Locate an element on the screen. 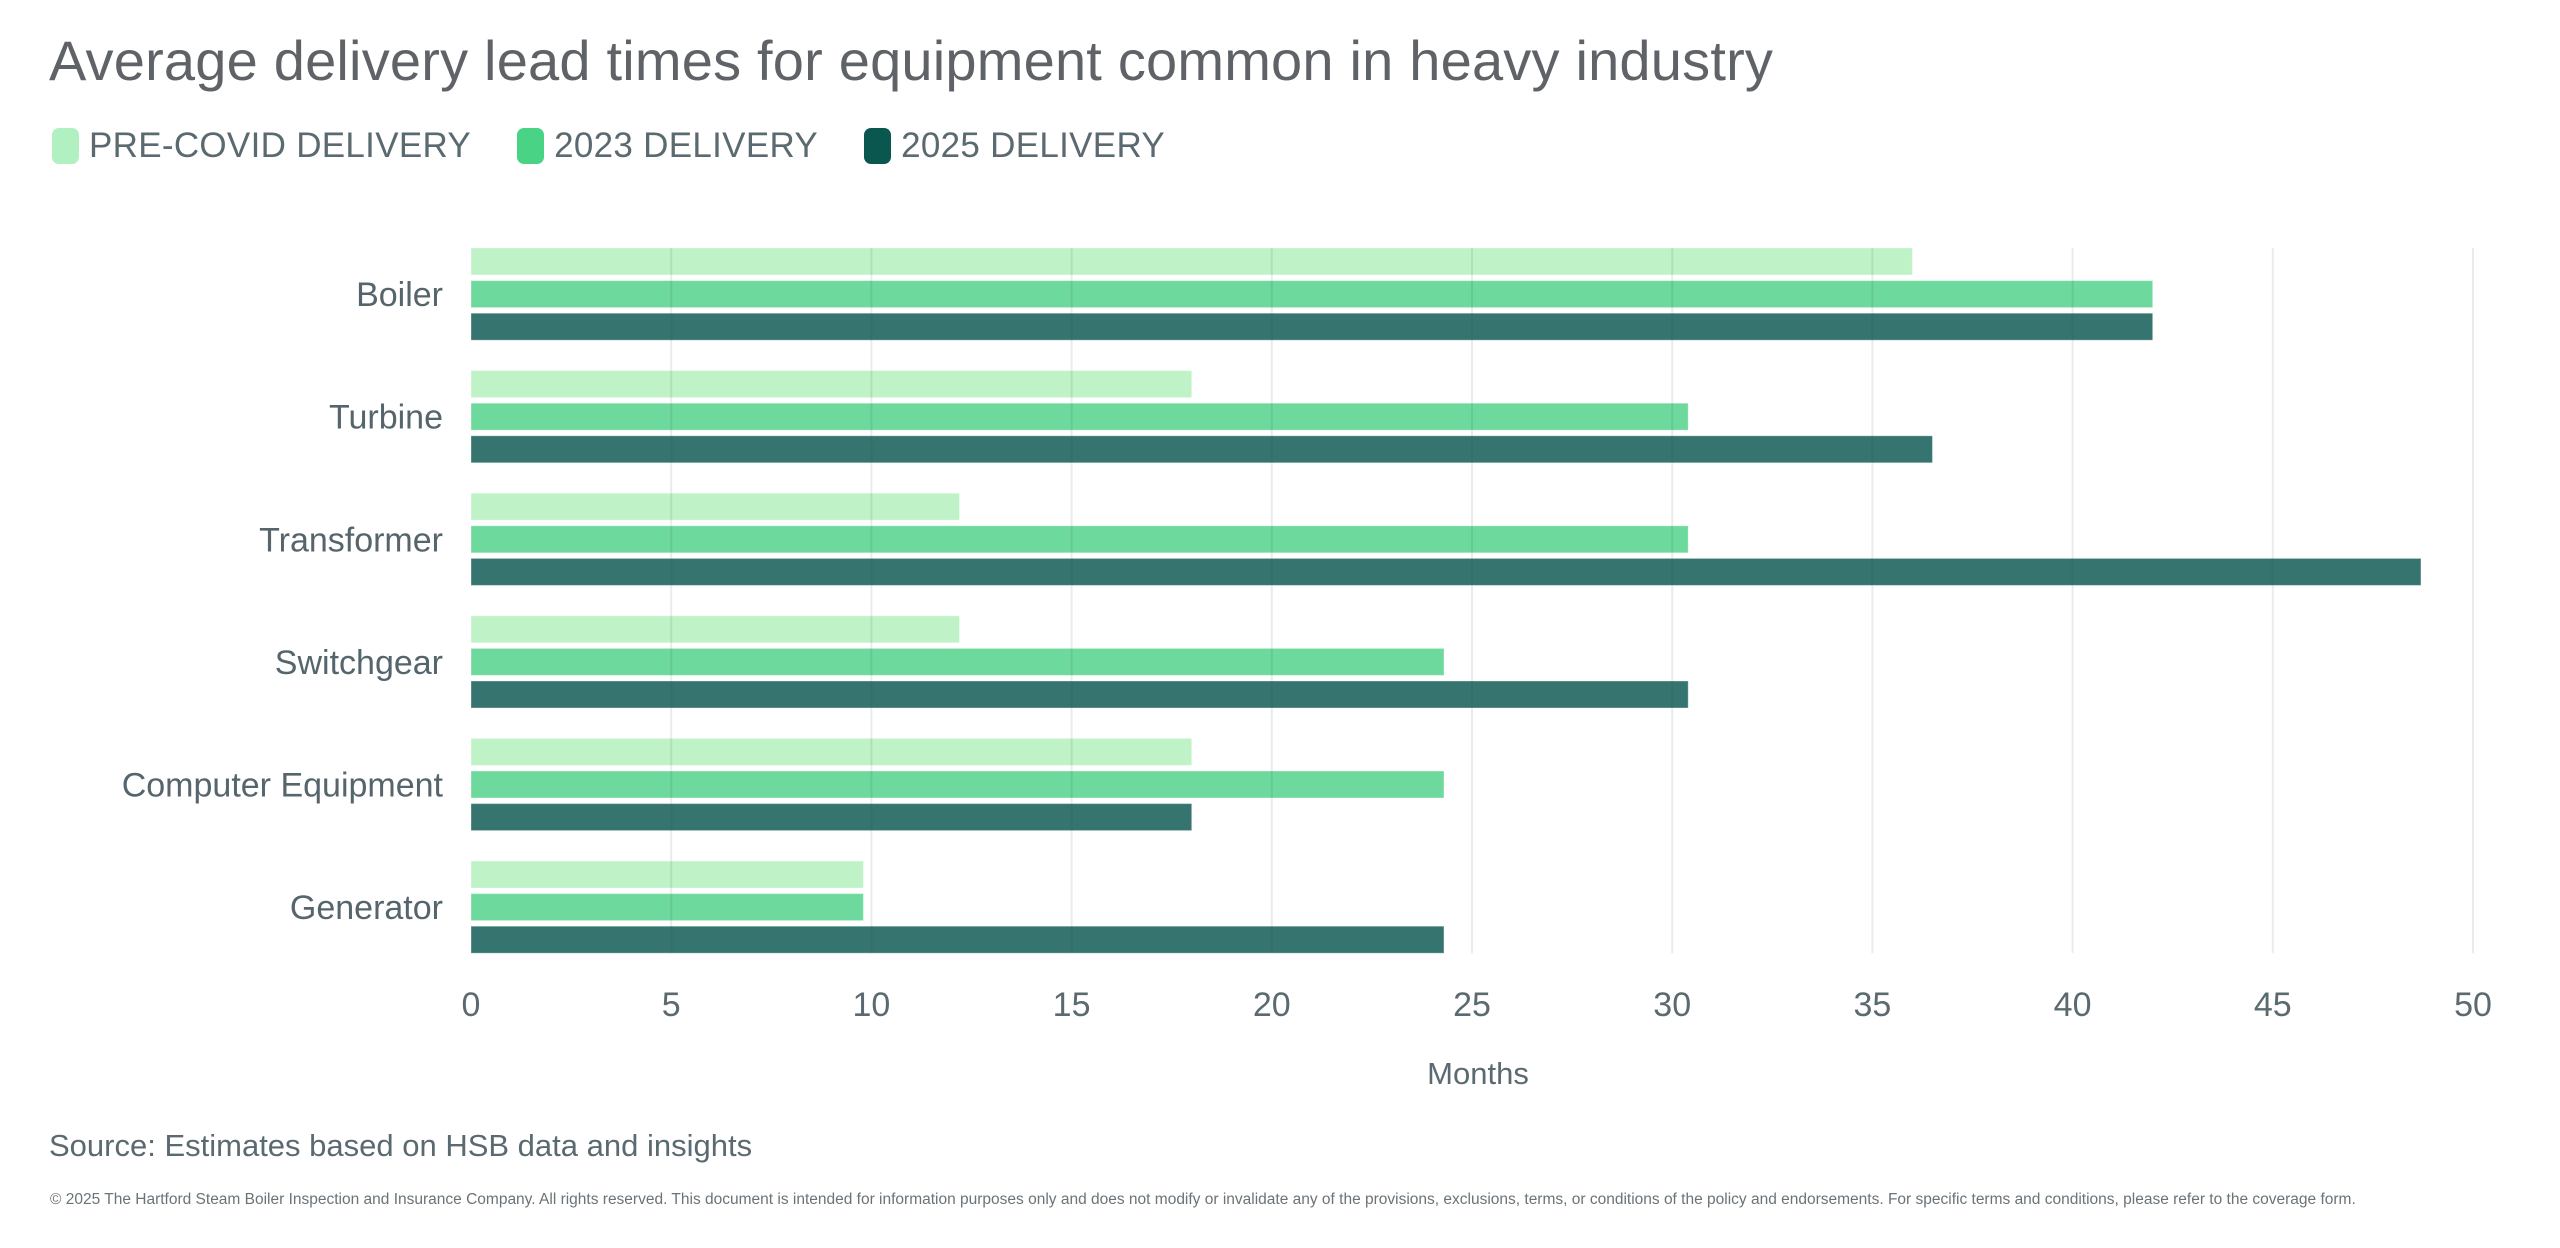  legend-swatch-2025 is located at coordinates (878, 146).